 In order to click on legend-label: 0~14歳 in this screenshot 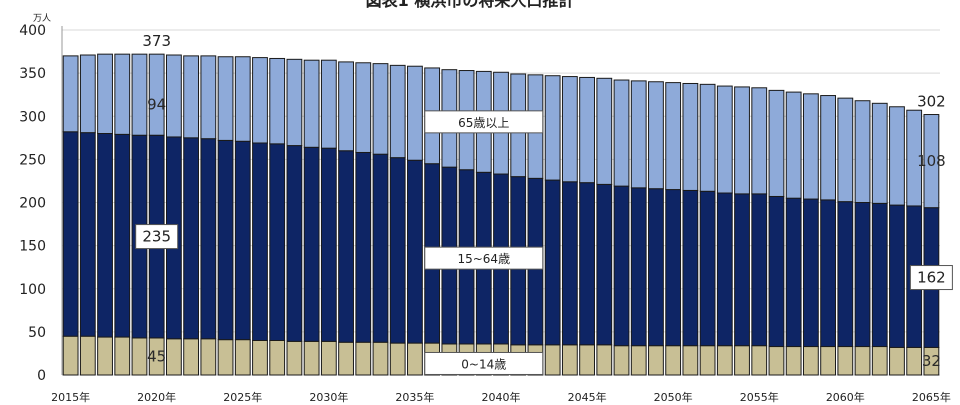, I will do `click(483, 364)`.